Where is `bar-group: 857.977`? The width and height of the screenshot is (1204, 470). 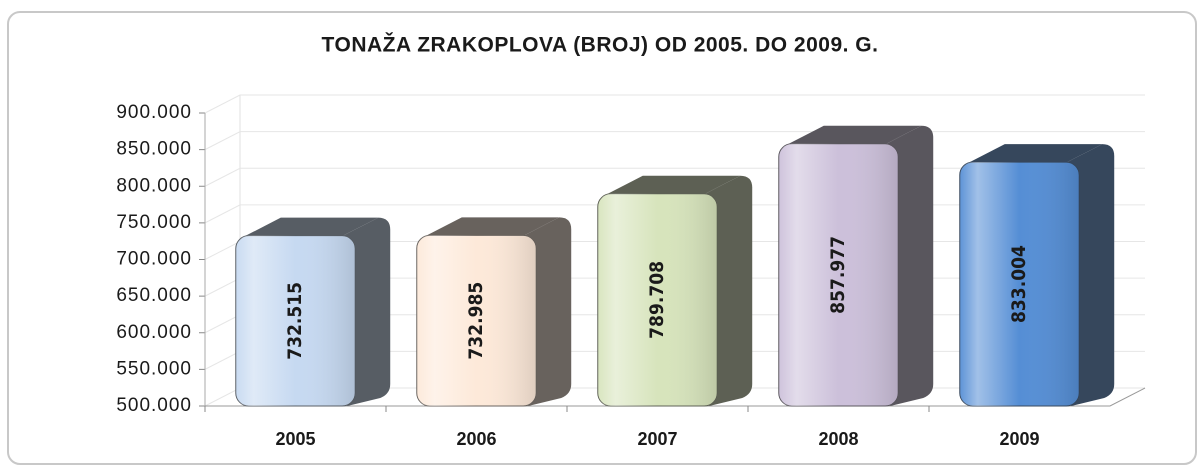
bar-group: 857.977 is located at coordinates (856, 266).